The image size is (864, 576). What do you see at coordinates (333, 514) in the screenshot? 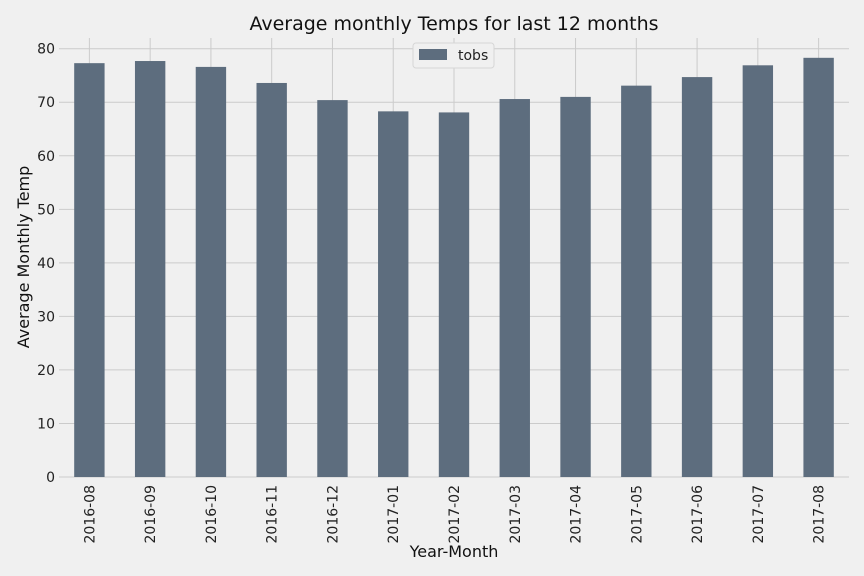
I see `x-tick-label: 2016-12` at bounding box center [333, 514].